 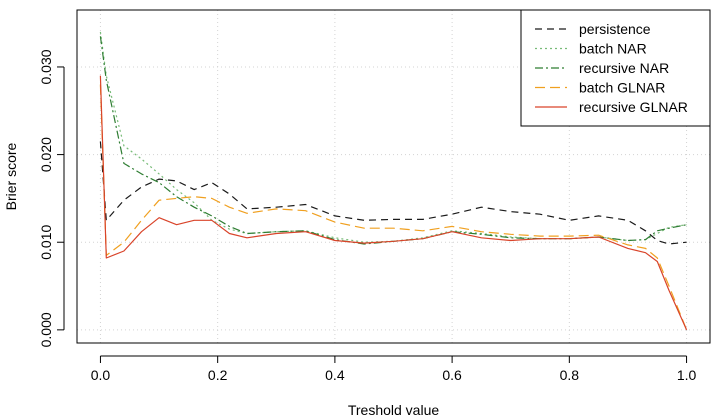 I want to click on legend-label: persistence, so click(x=615, y=29).